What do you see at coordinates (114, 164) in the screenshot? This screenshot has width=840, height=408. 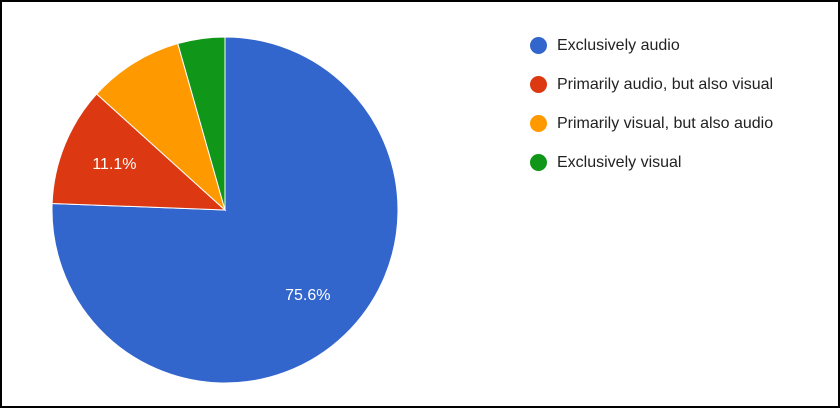 I see `slice-label: 11.1%` at bounding box center [114, 164].